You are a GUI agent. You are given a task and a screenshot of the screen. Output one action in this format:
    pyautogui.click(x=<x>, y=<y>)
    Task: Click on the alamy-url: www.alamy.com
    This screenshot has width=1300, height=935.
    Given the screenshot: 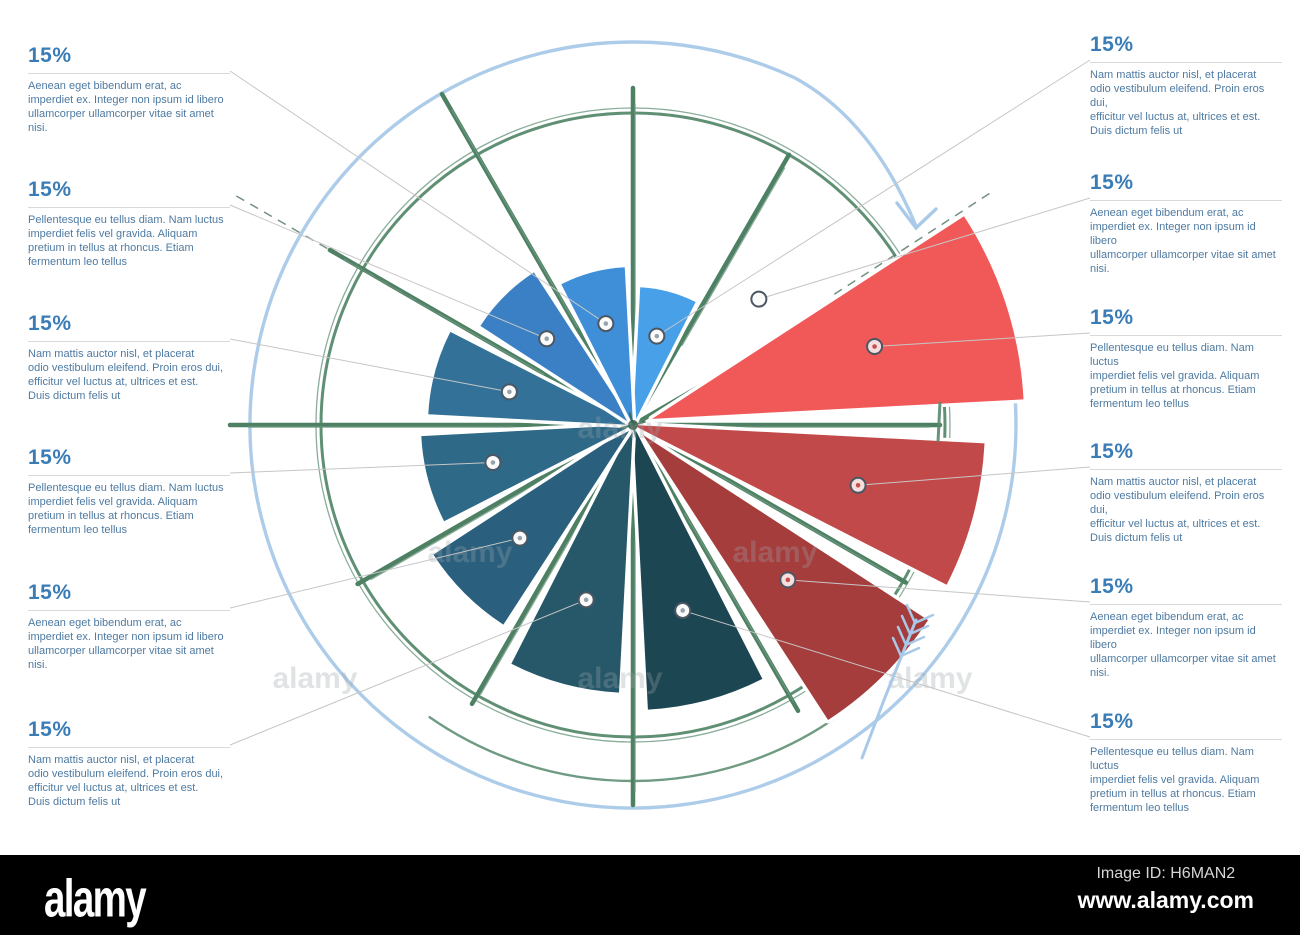 What is the action you would take?
    pyautogui.click(x=1165, y=900)
    